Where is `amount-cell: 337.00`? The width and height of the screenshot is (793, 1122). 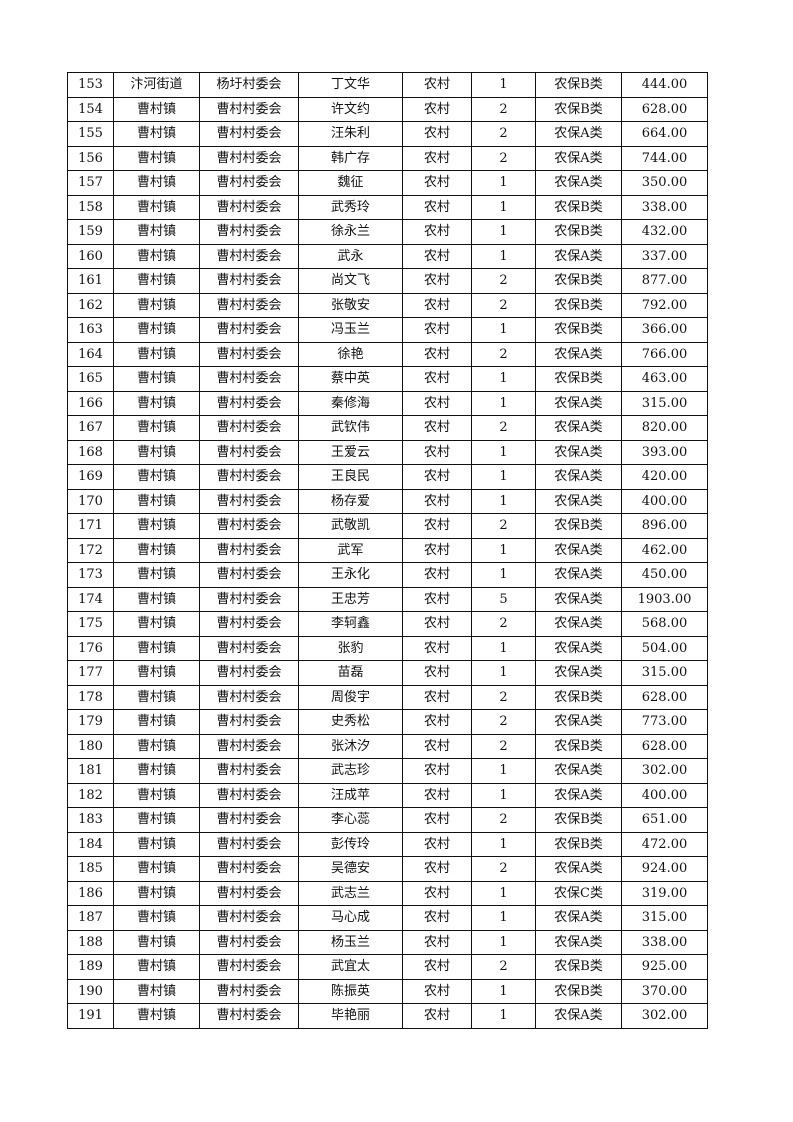
amount-cell: 337.00 is located at coordinates (664, 256).